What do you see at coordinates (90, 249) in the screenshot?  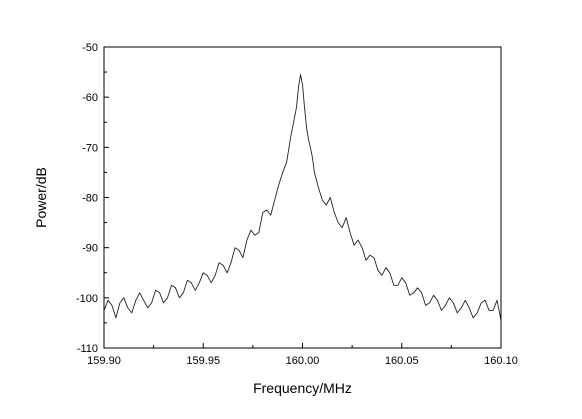 I see `y-tick-label: -90` at bounding box center [90, 249].